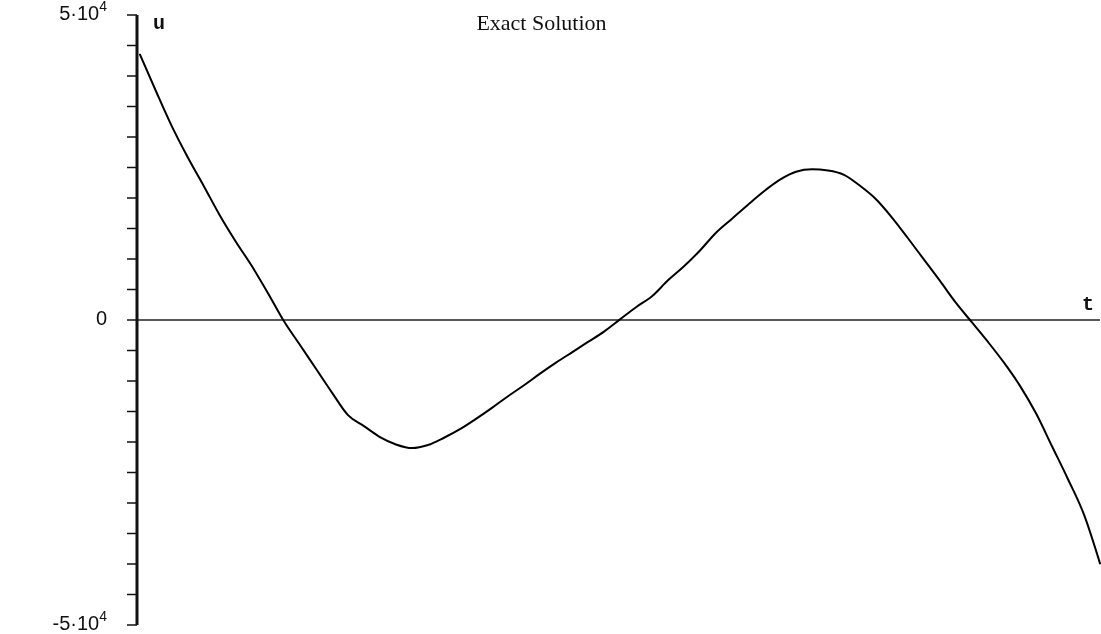 The image size is (1101, 634). Describe the element at coordinates (80, 620) in the screenshot. I see `y-tick-label: -5·10$^{4}$` at that location.